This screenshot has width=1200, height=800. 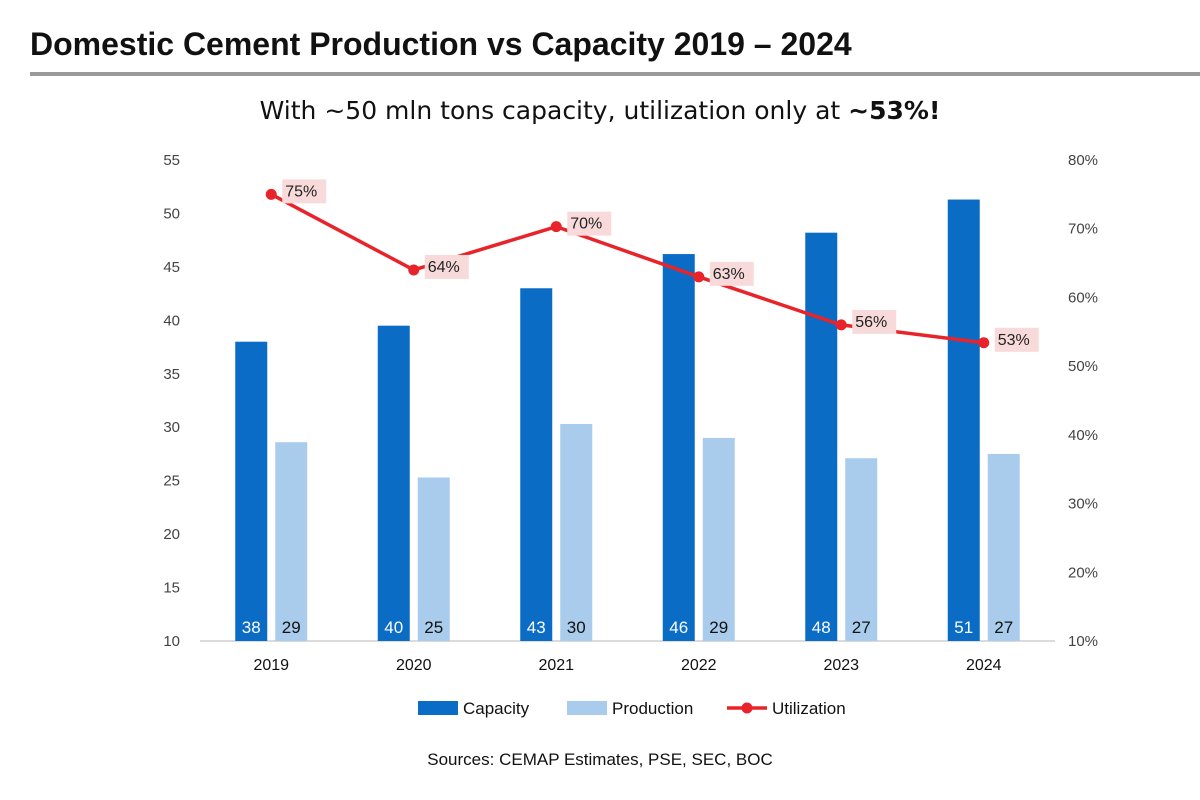 What do you see at coordinates (747, 708) in the screenshot?
I see `legend-utilization-marker` at bounding box center [747, 708].